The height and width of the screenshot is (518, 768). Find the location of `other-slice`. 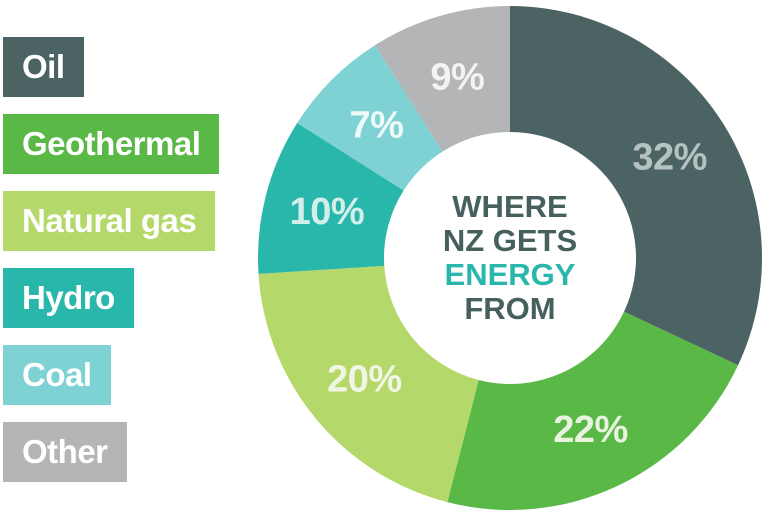

other-slice is located at coordinates (442, 79).